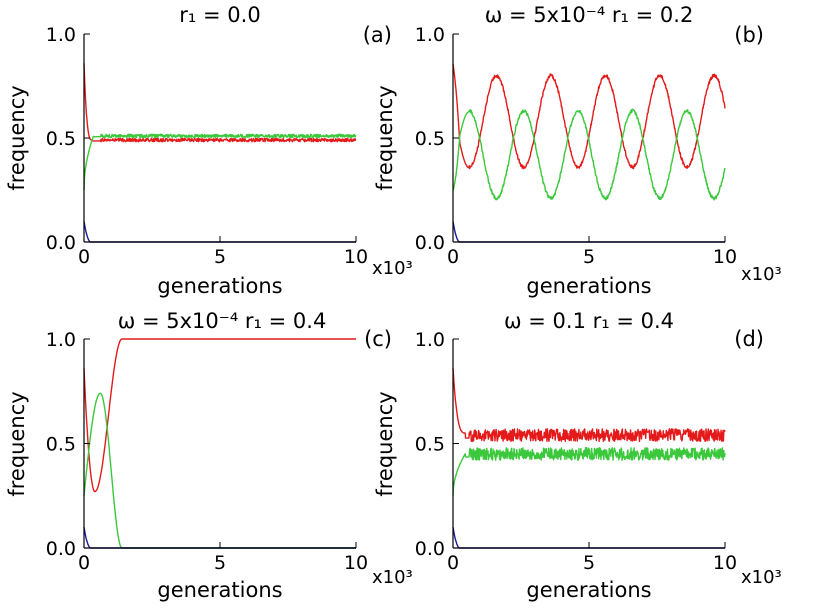 This screenshot has height=610, width=830. Describe the element at coordinates (222, 321) in the screenshot. I see `panel-title: ω = 5x10⁻⁴ r₁ = 0.4` at that location.